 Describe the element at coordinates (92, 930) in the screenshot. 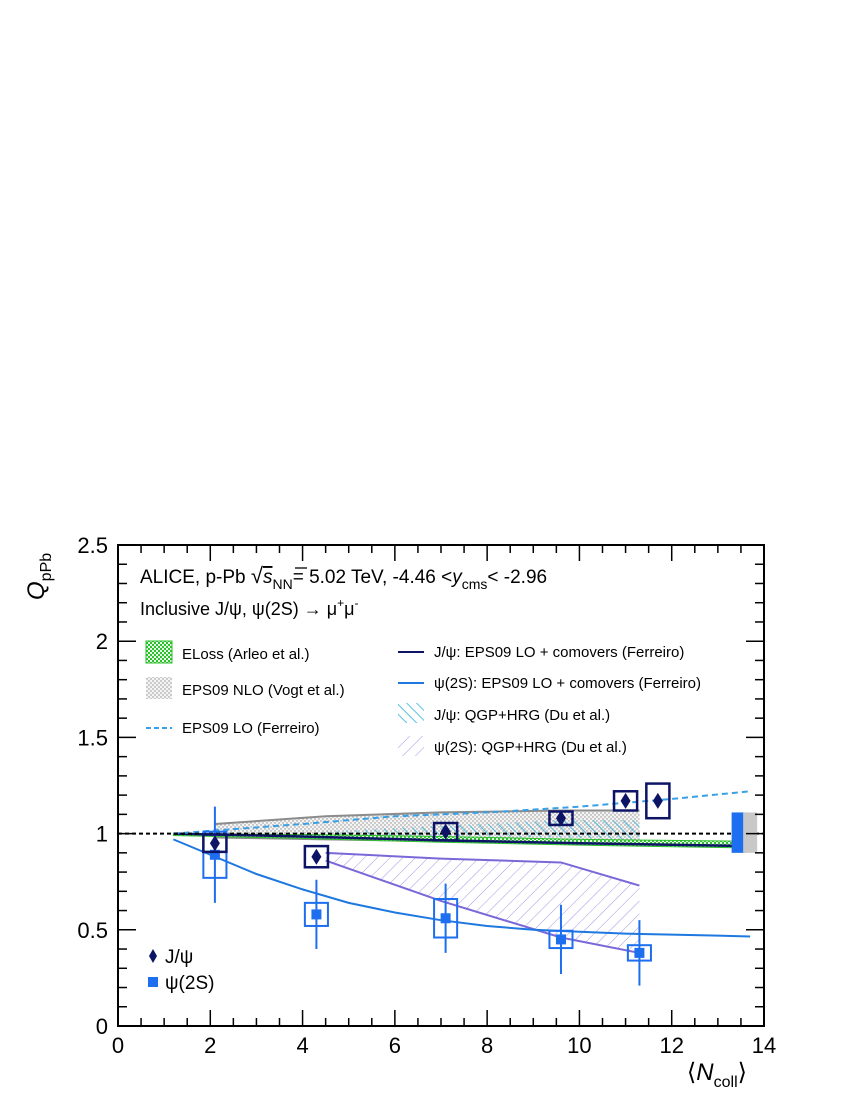

I see `y-tick-label: 0.5` at that location.